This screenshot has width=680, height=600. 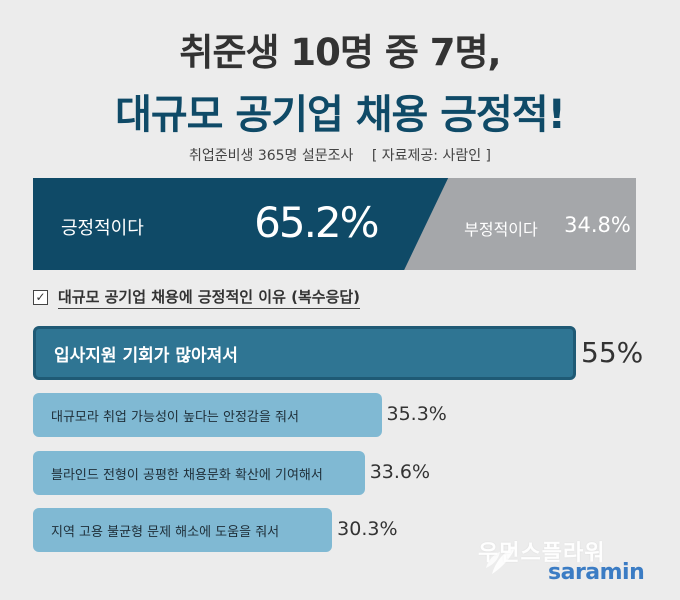 What do you see at coordinates (501, 229) in the screenshot?
I see `negative-label: 부정적이다` at bounding box center [501, 229].